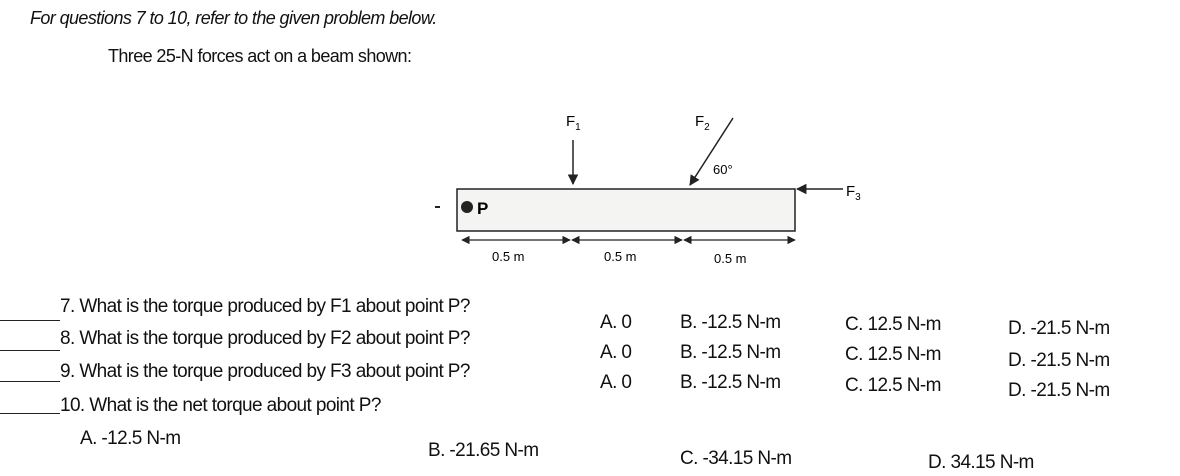 This screenshot has height=476, width=1180. I want to click on pivot-label: P, so click(482, 208).